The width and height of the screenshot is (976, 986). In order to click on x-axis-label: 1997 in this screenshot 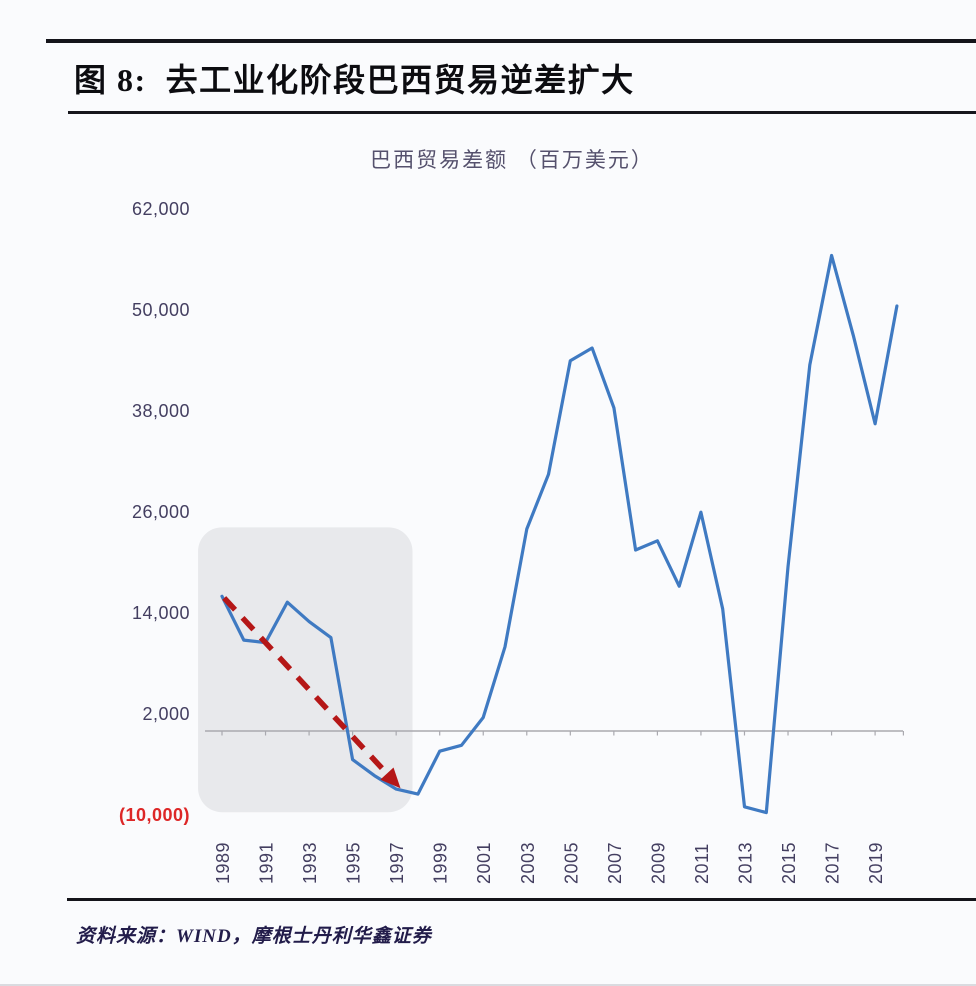, I will do `click(397, 863)`.